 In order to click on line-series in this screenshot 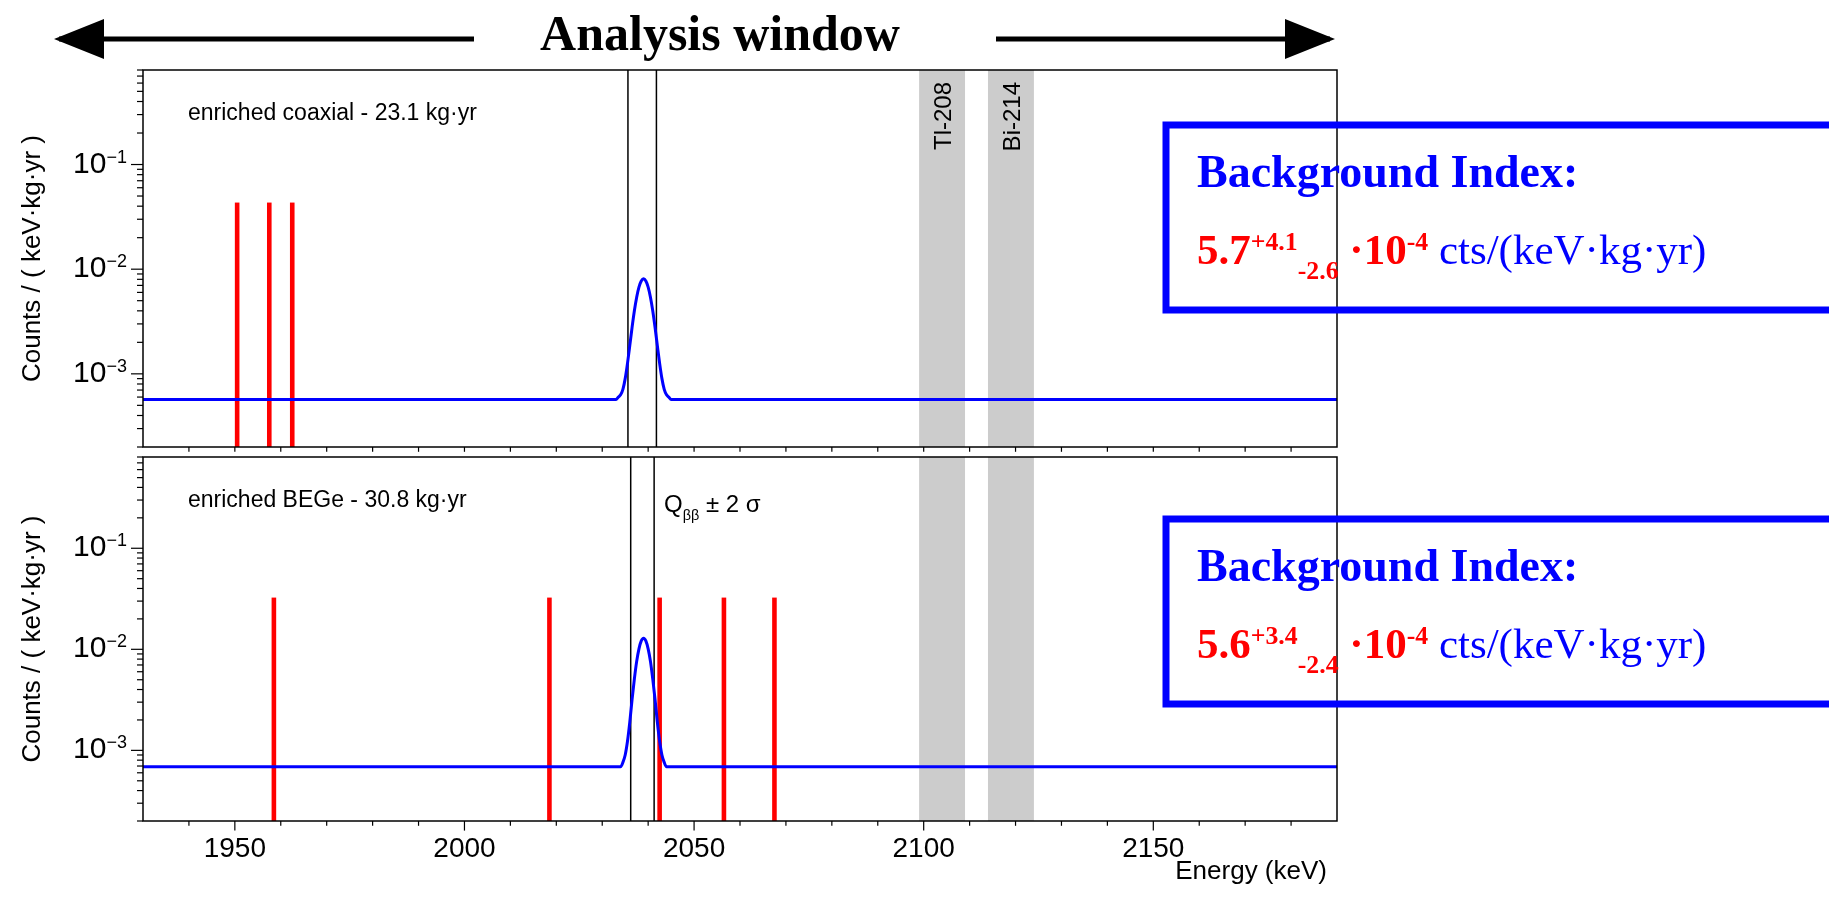, I will do `click(740, 339)`.